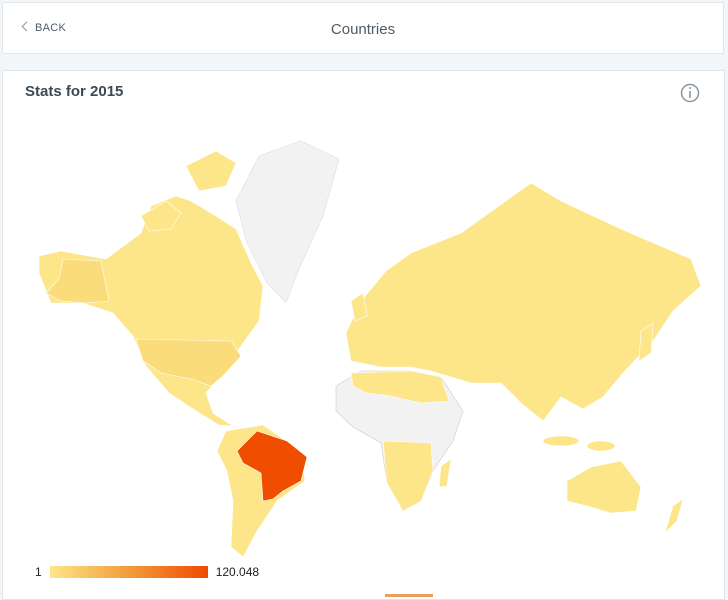  Describe the element at coordinates (287, 222) in the screenshot. I see `greenland` at that location.